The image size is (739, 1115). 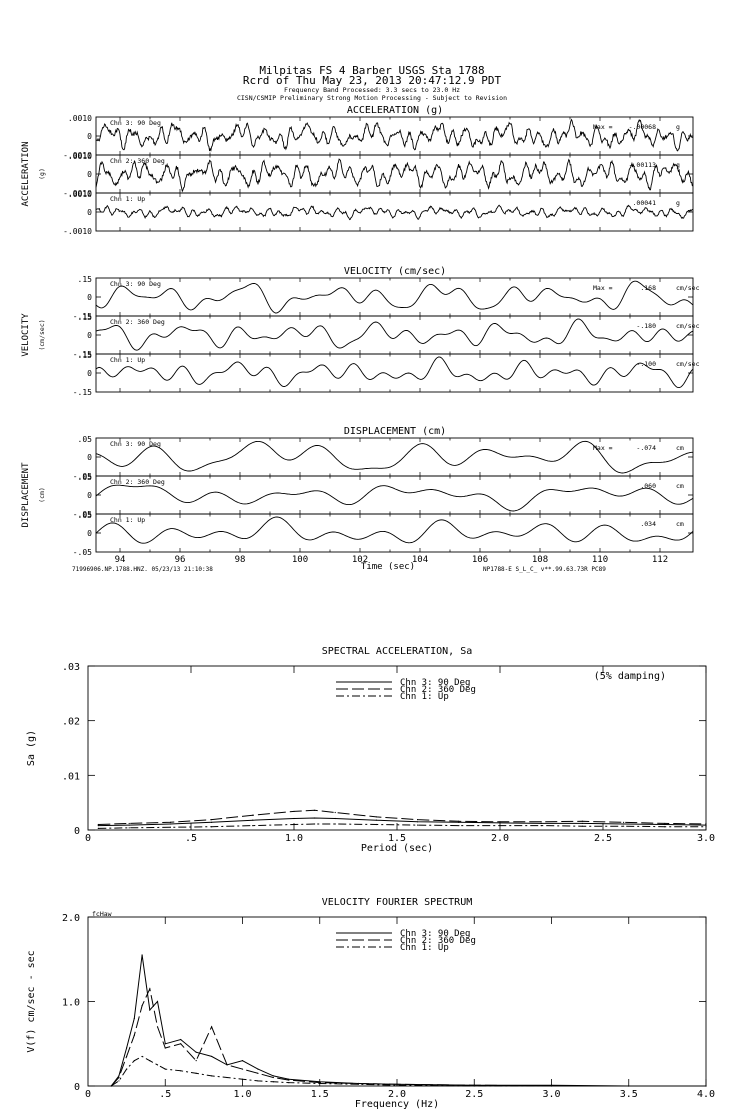 What do you see at coordinates (397, 838) in the screenshot?
I see `x-tick-label: 1.5` at bounding box center [397, 838].